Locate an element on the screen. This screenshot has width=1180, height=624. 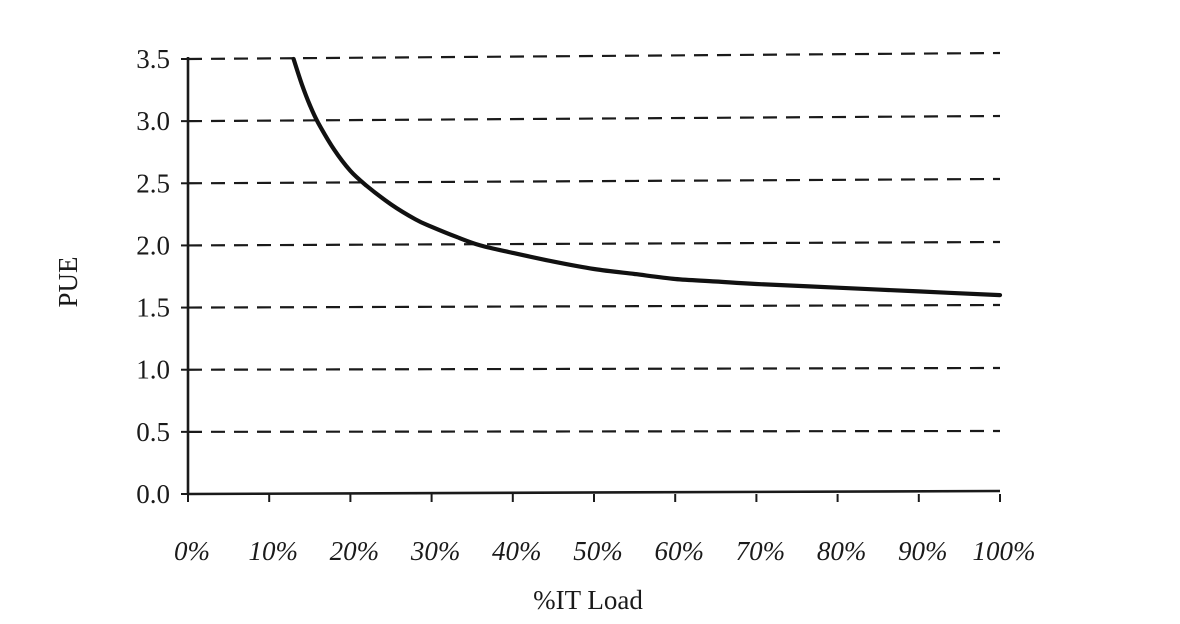
x-tick-label: 0% is located at coordinates (192, 551).